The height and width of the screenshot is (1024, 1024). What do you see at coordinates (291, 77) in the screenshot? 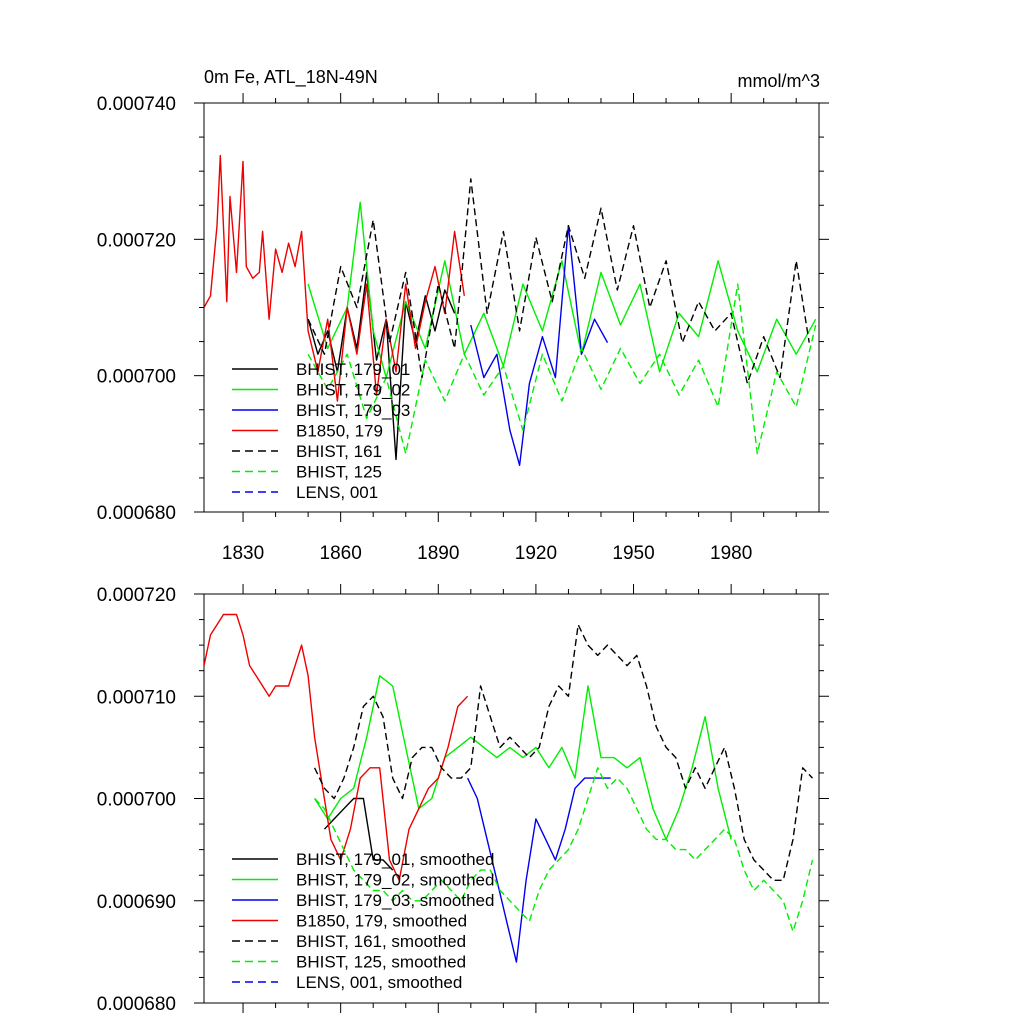
I see `chart-title: 0m Fe, ATL_18N-49N` at bounding box center [291, 77].